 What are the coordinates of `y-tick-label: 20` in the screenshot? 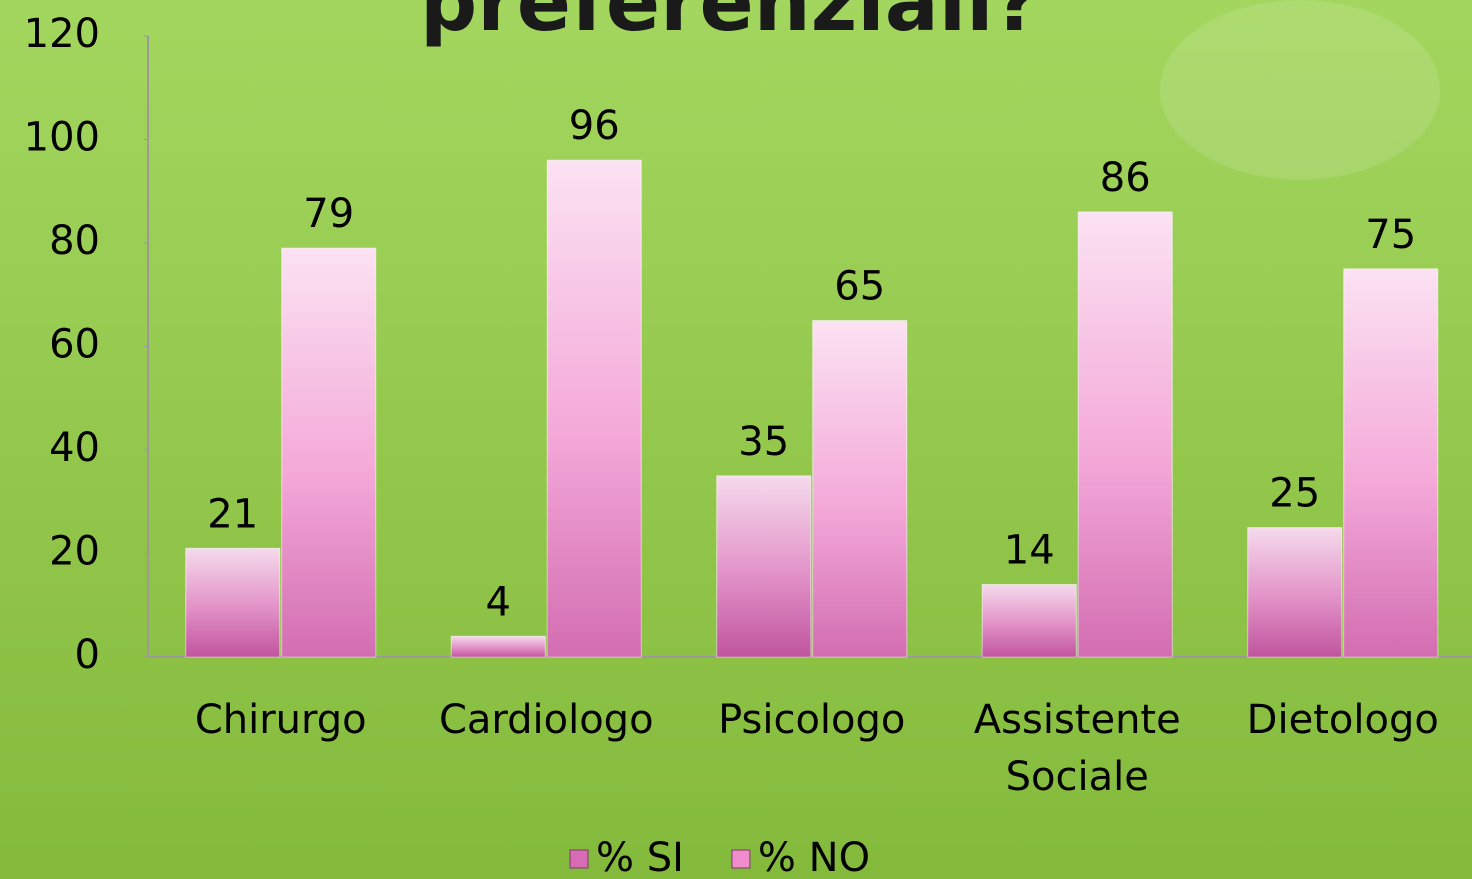 It's located at (74, 552).